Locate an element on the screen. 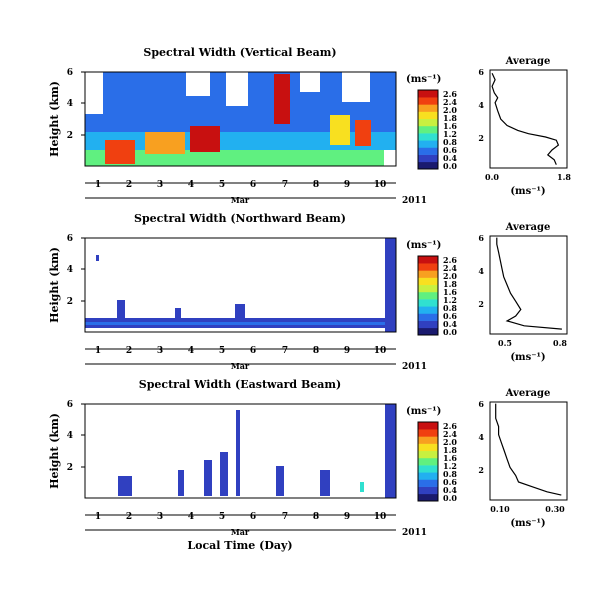 This screenshot has width=615, height=601. y-tick-label: 2 is located at coordinates (70, 302).